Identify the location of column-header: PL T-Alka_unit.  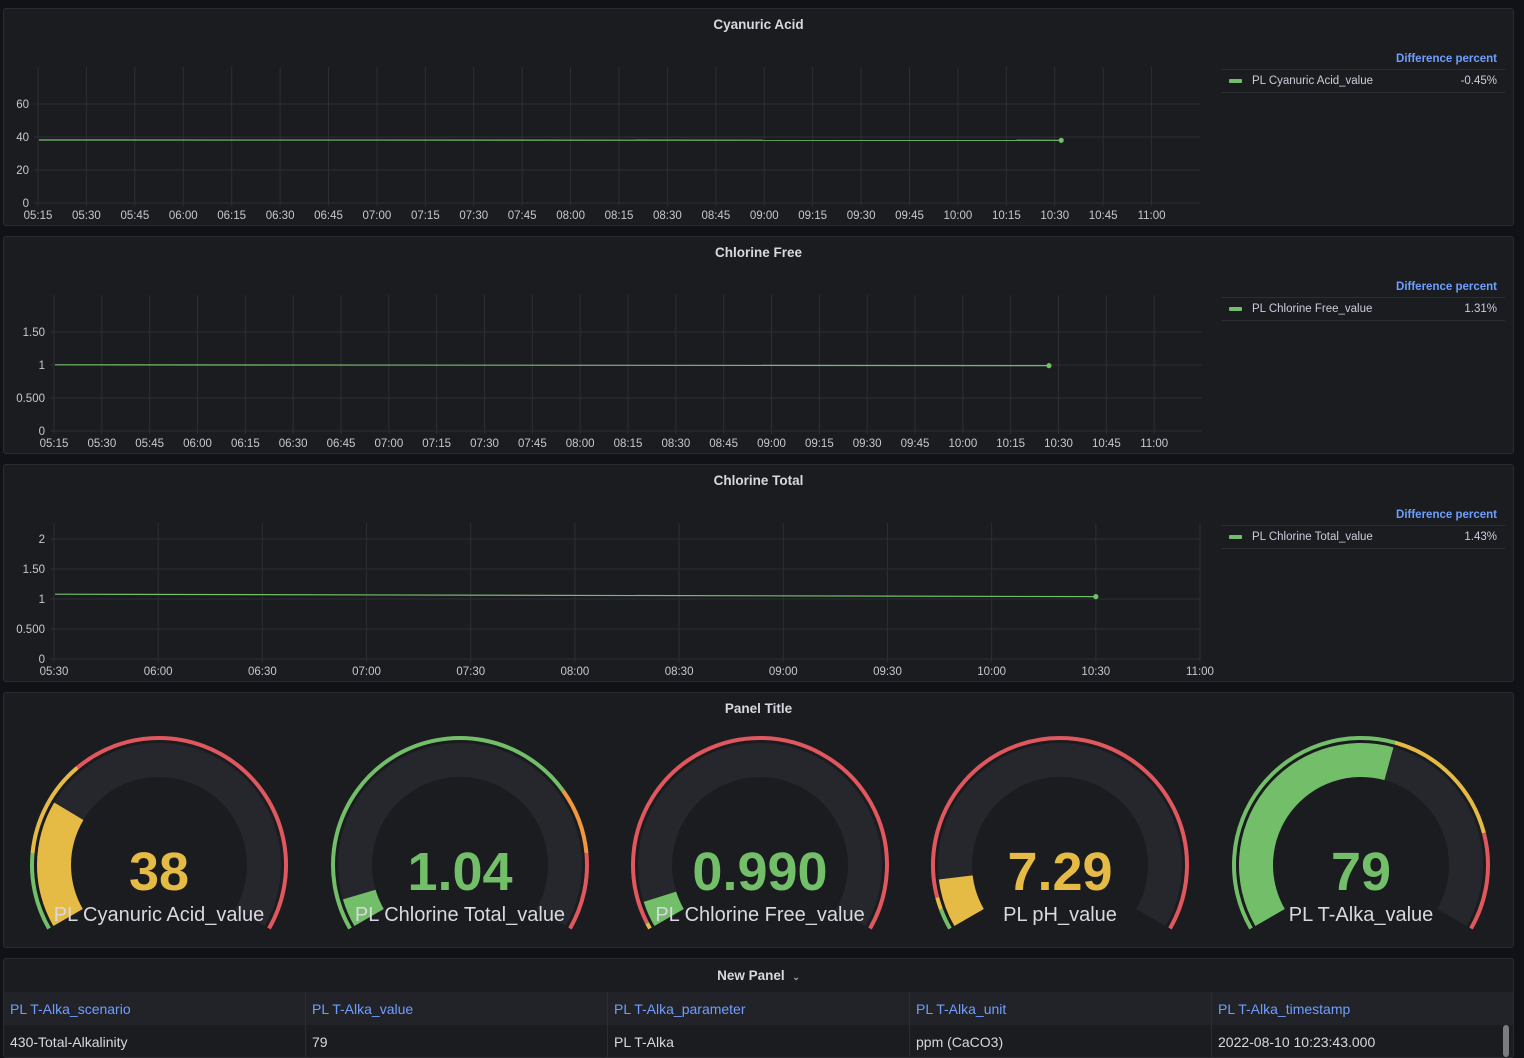
(1061, 1008).